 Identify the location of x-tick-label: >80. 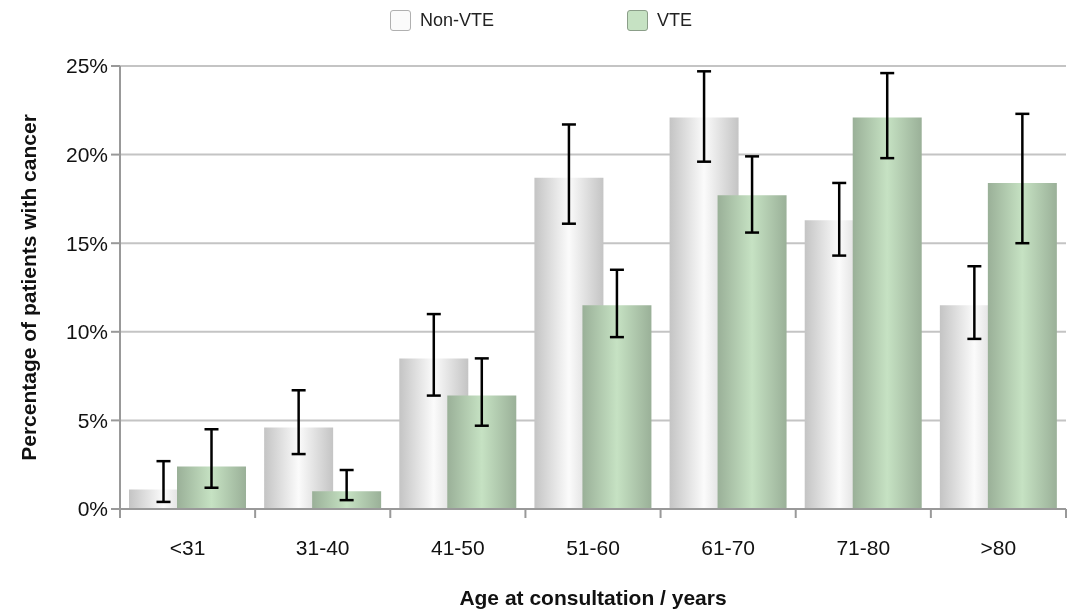
(998, 547).